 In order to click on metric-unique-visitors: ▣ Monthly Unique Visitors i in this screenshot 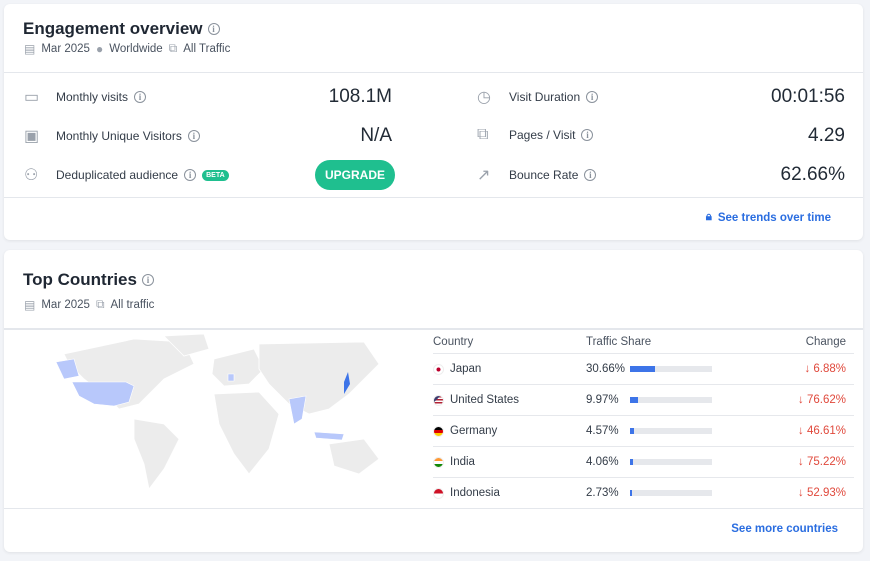, I will do `click(112, 136)`.